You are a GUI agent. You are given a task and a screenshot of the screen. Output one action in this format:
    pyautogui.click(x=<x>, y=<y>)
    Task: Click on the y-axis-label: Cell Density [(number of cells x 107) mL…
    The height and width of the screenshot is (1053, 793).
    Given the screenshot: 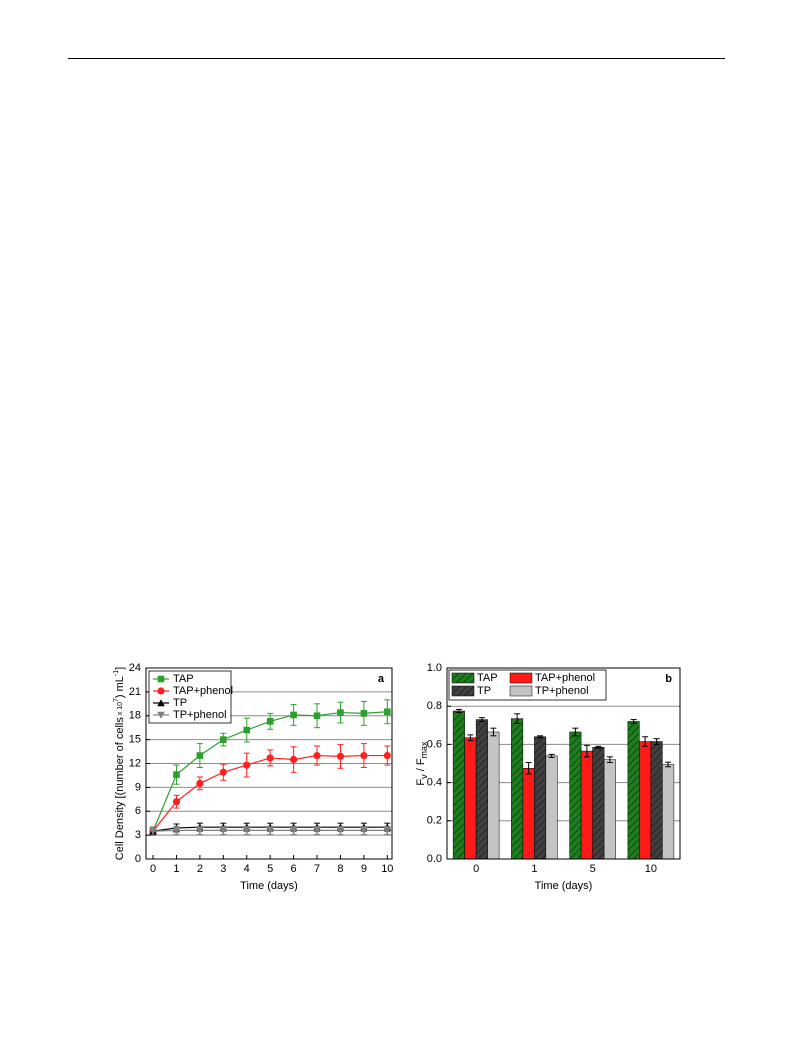 What is the action you would take?
    pyautogui.click(x=119, y=763)
    